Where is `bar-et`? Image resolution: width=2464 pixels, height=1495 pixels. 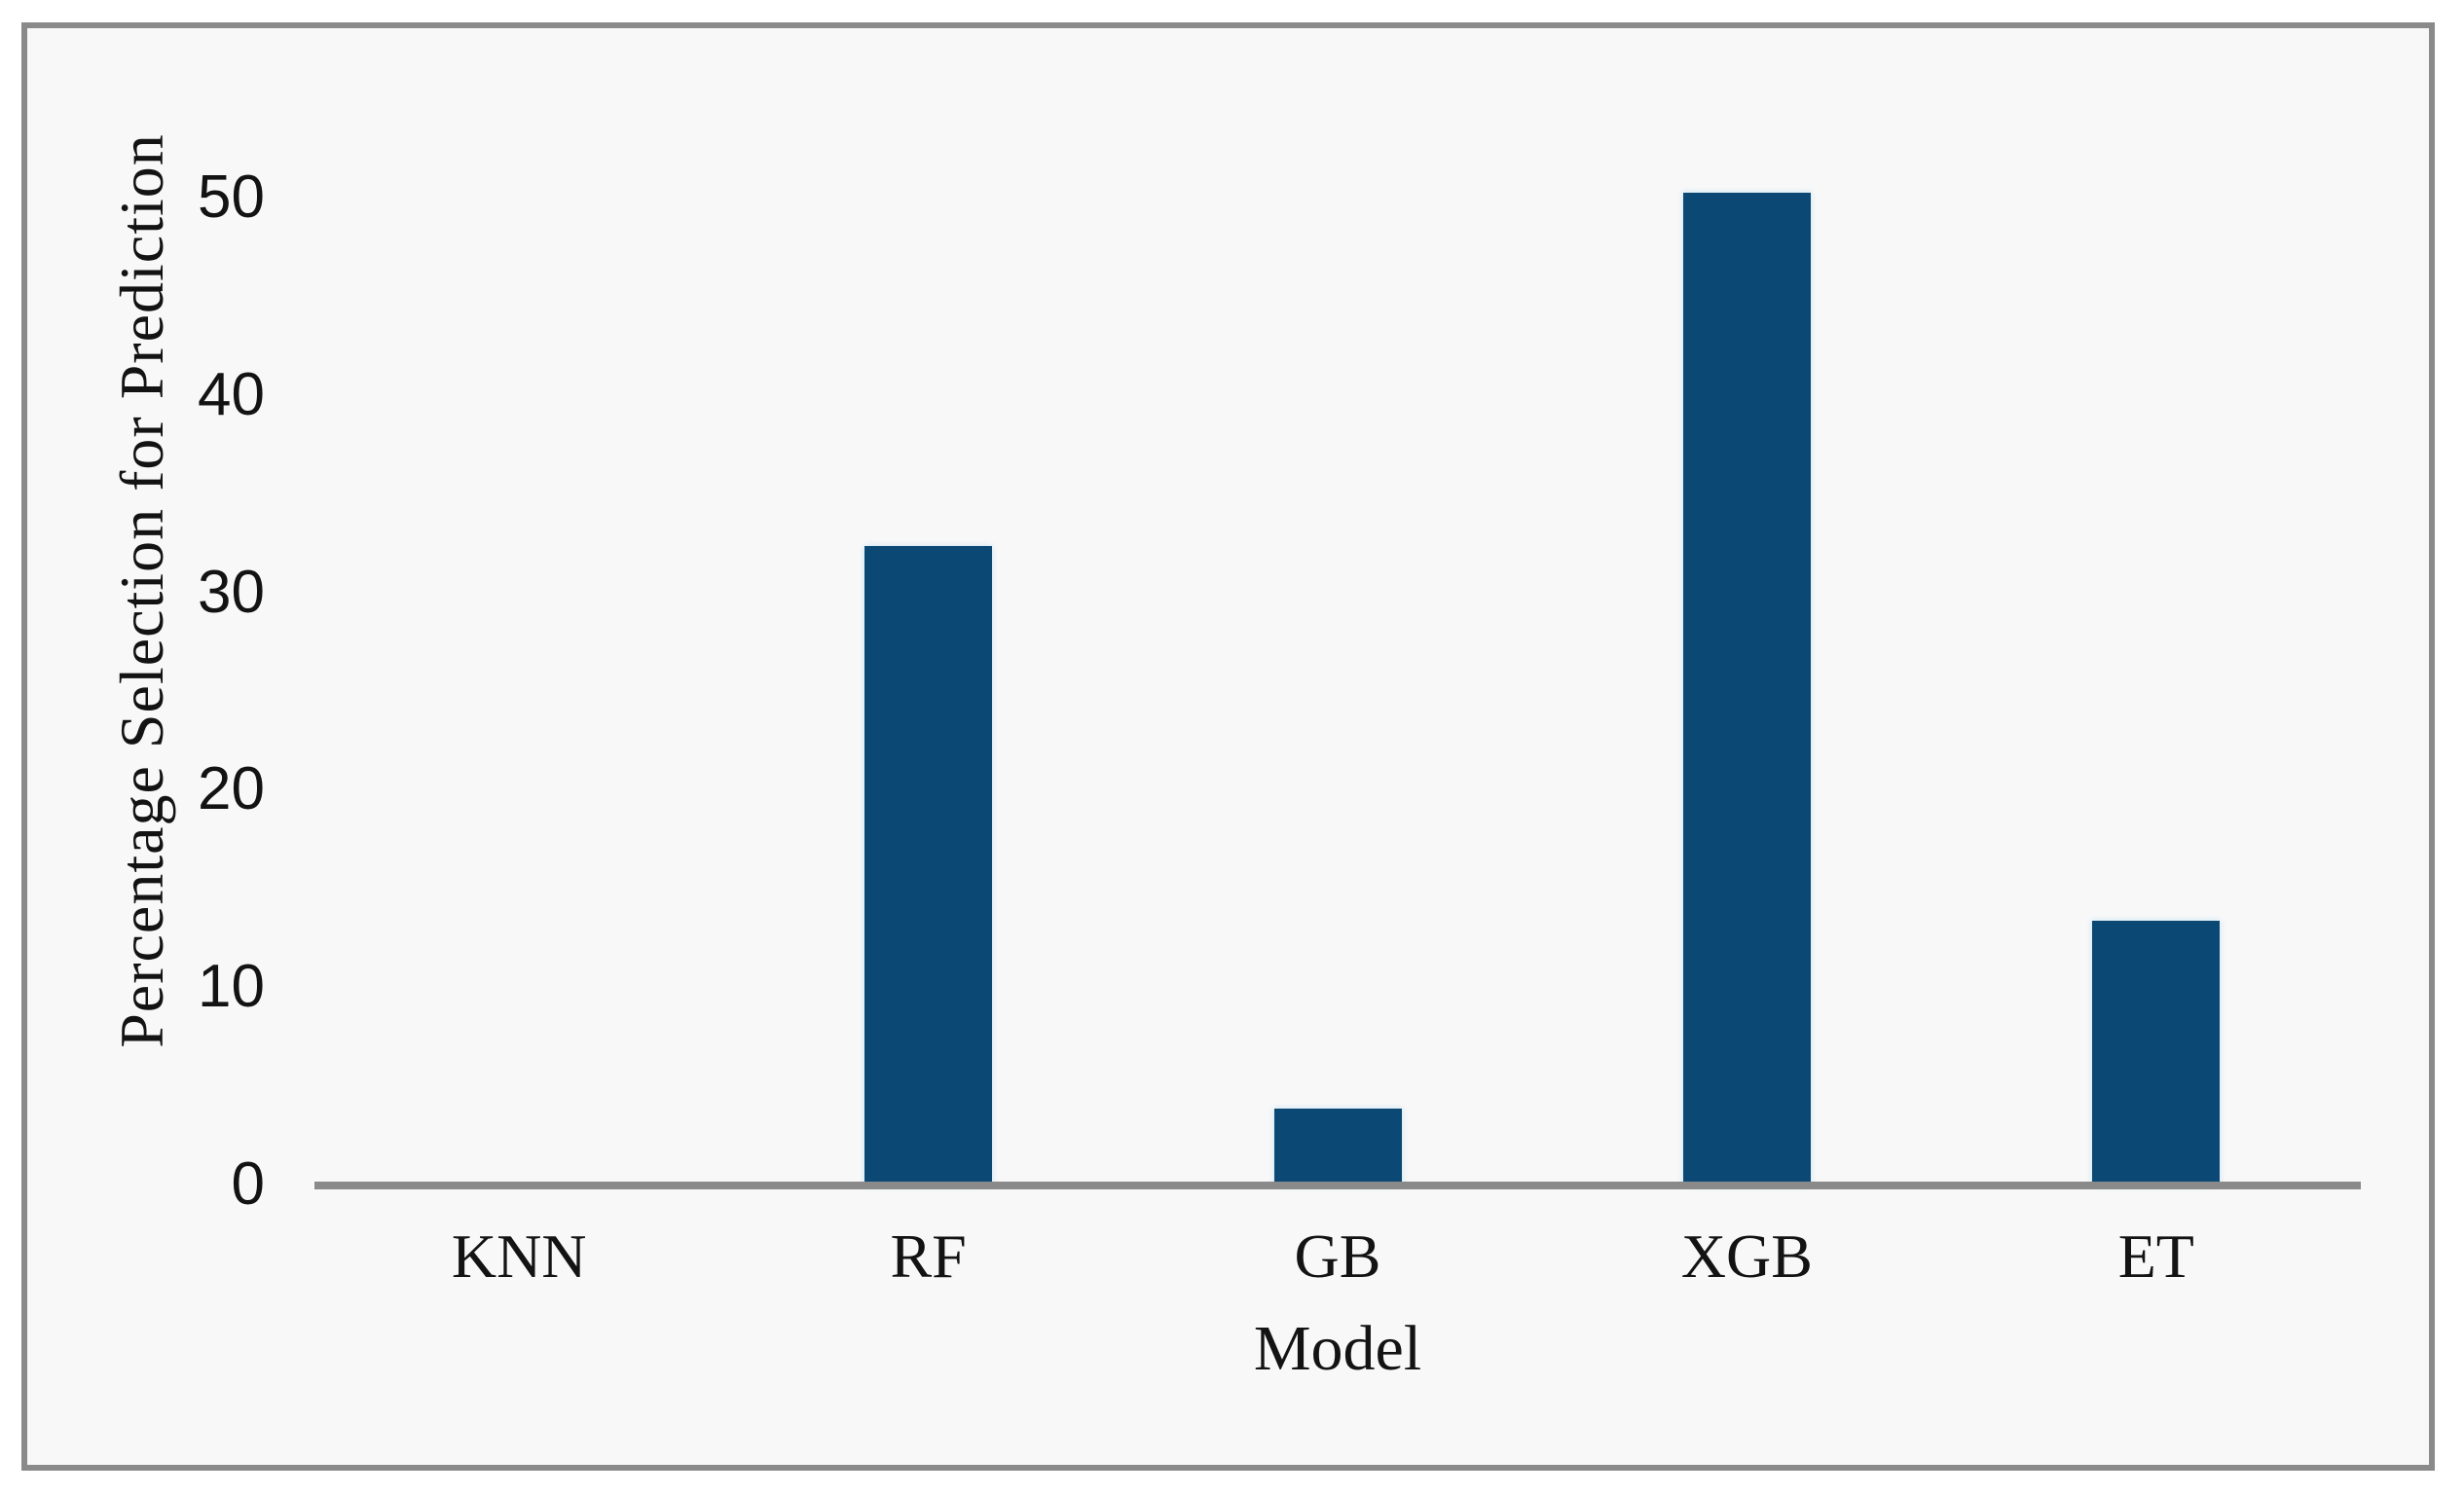
bar-et is located at coordinates (2156, 1053).